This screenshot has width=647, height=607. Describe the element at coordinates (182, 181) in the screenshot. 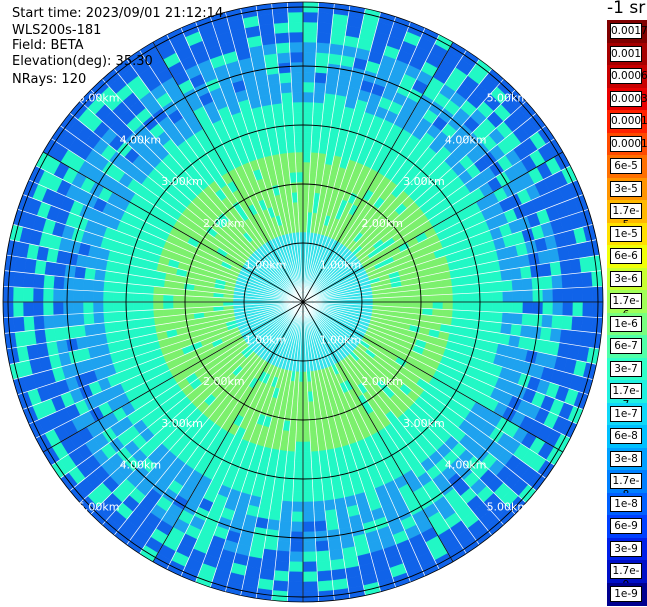

I see `range-ring-label: 3.00km` at that location.